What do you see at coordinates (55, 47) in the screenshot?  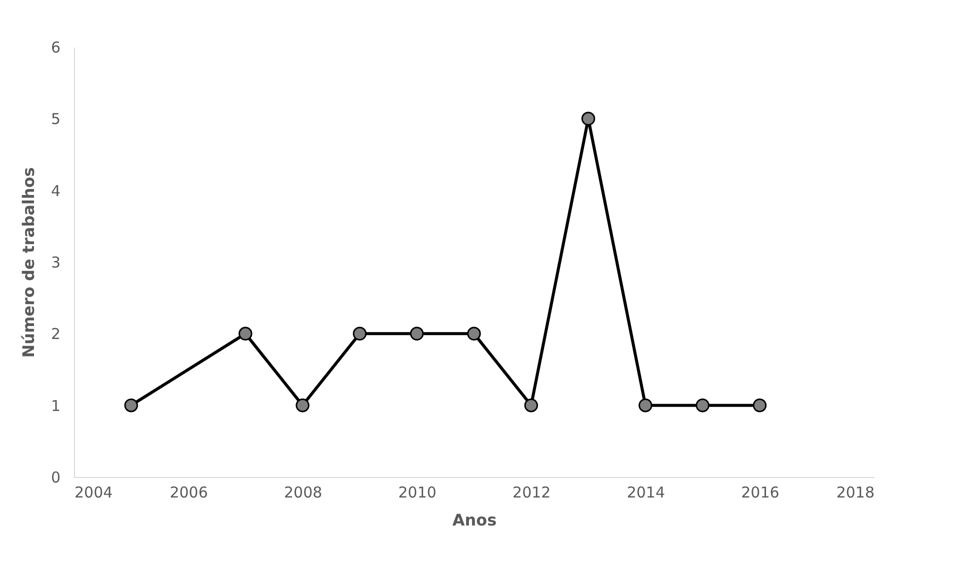 I see `y-tick-label: 6` at bounding box center [55, 47].